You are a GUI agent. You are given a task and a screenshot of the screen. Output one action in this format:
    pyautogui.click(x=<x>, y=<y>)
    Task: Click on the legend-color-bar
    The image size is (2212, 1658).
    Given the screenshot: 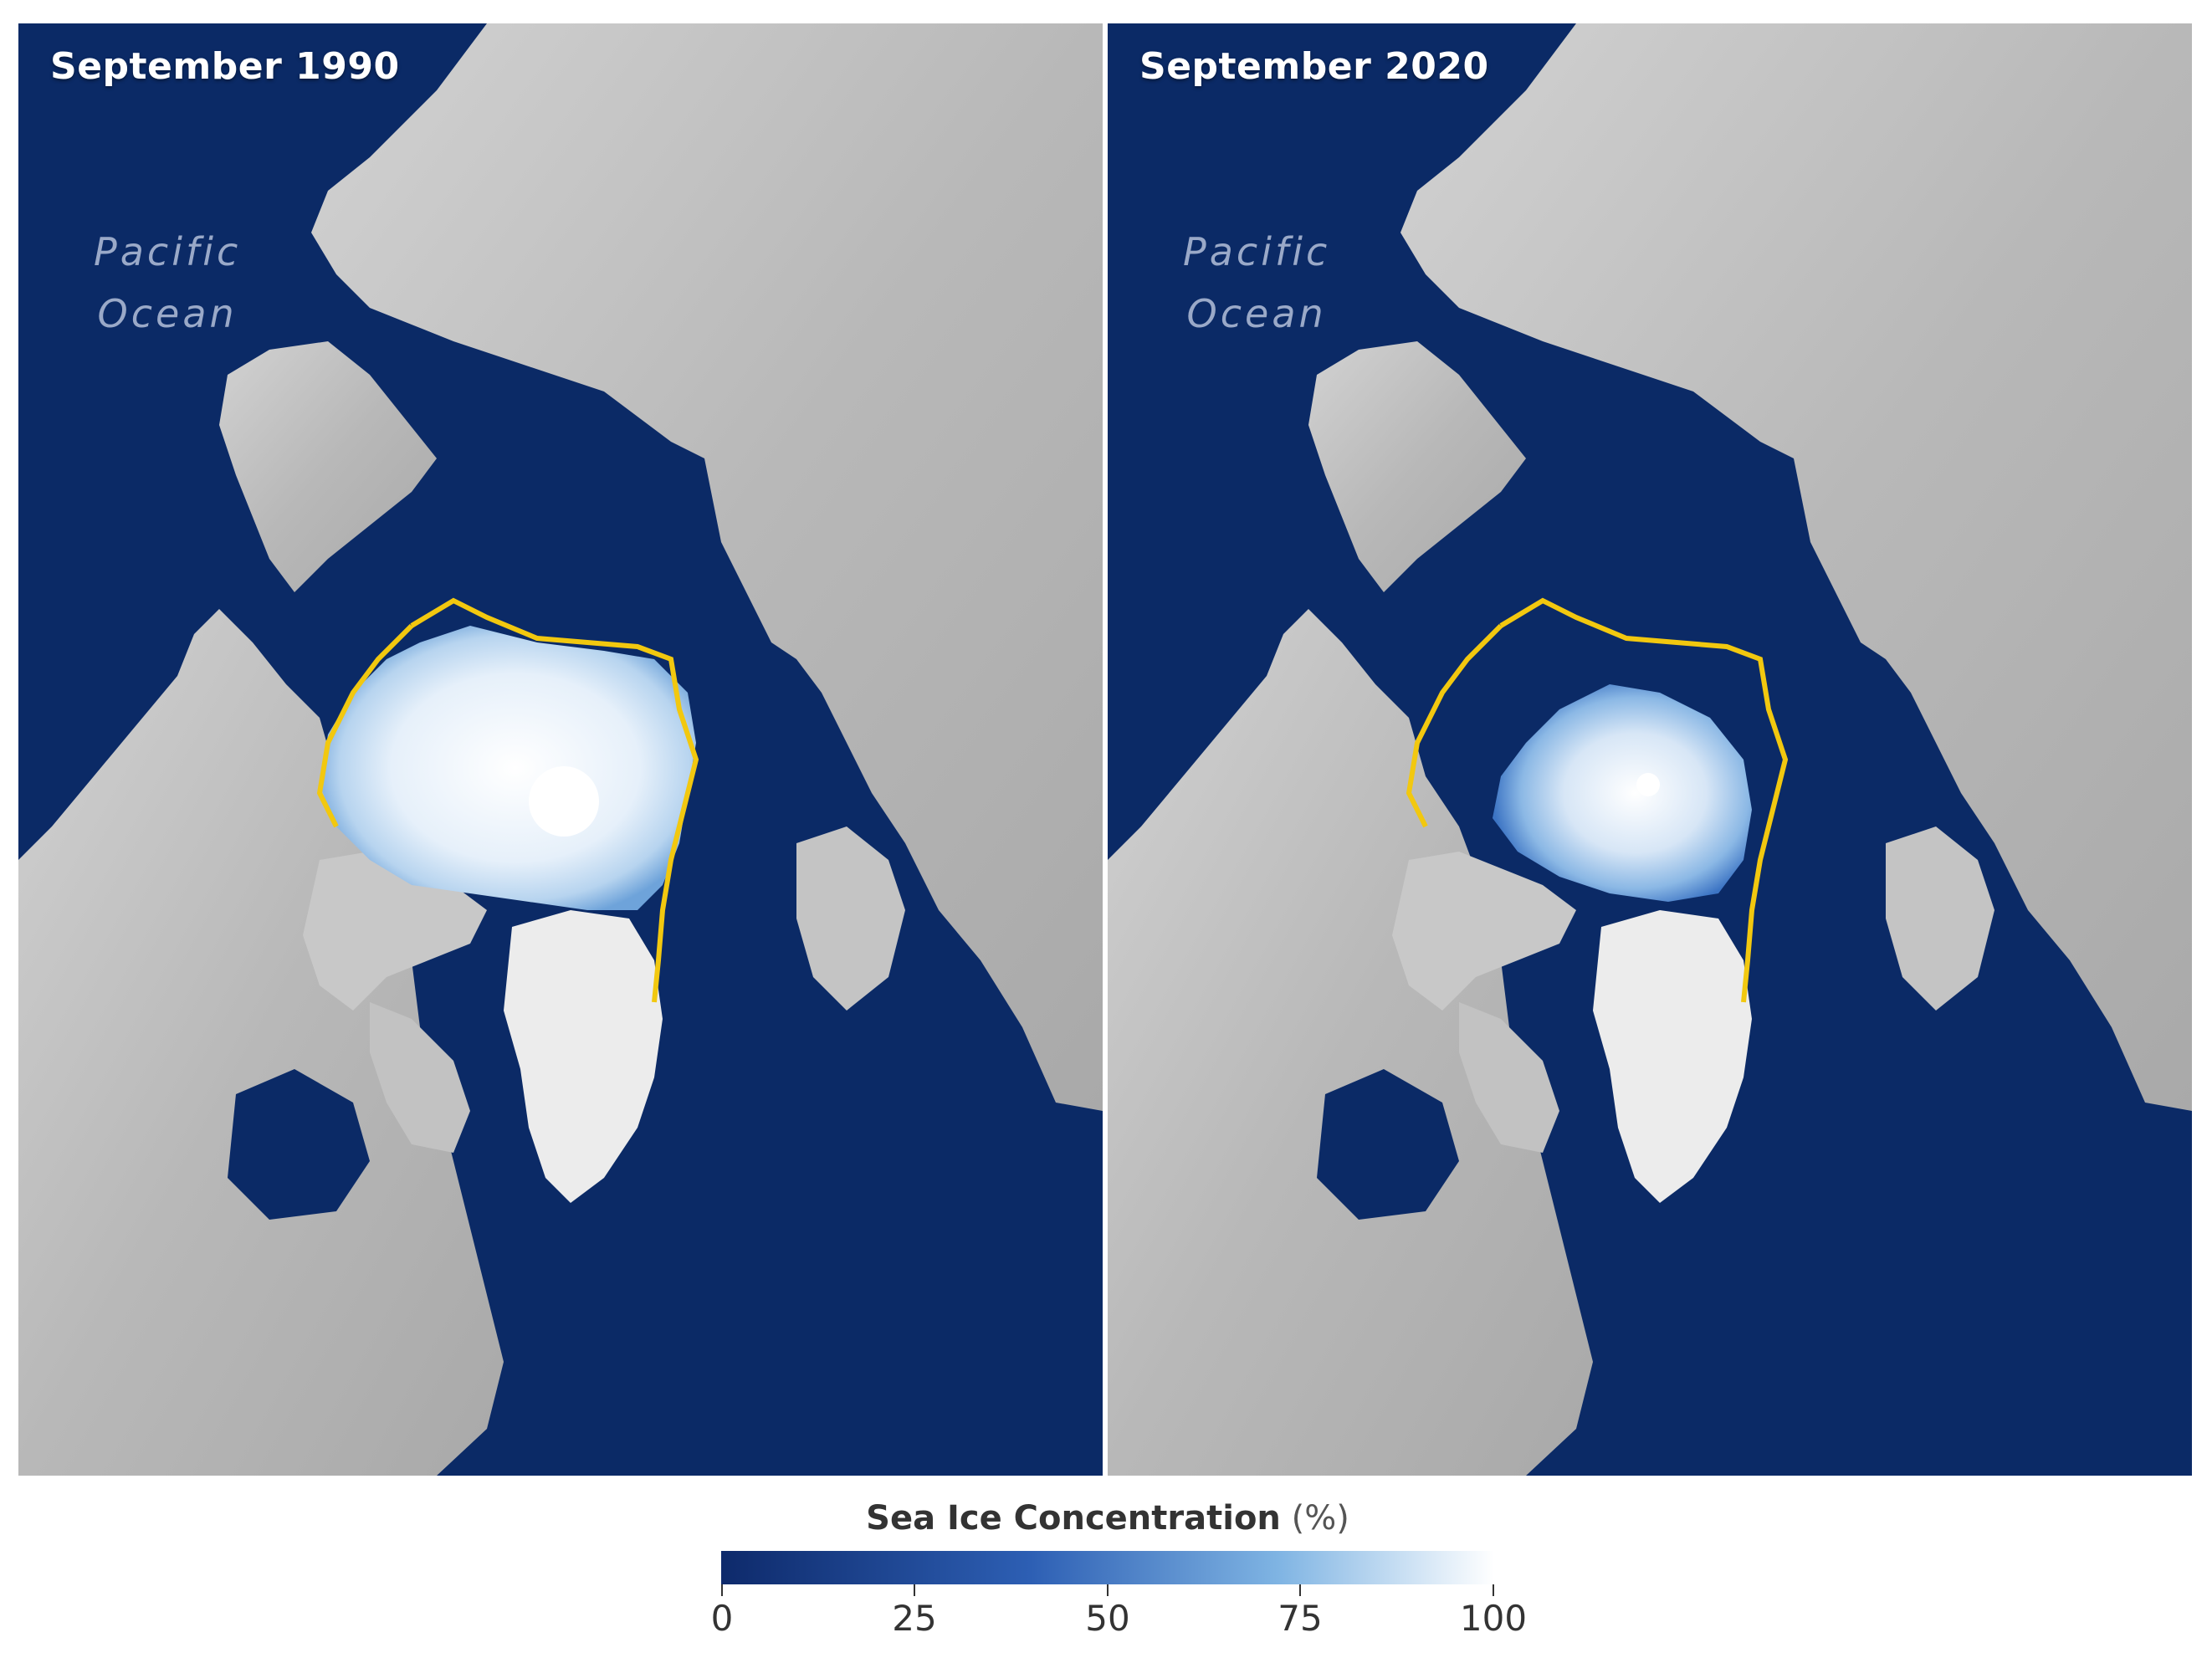 What is the action you would take?
    pyautogui.click(x=1107, y=1568)
    